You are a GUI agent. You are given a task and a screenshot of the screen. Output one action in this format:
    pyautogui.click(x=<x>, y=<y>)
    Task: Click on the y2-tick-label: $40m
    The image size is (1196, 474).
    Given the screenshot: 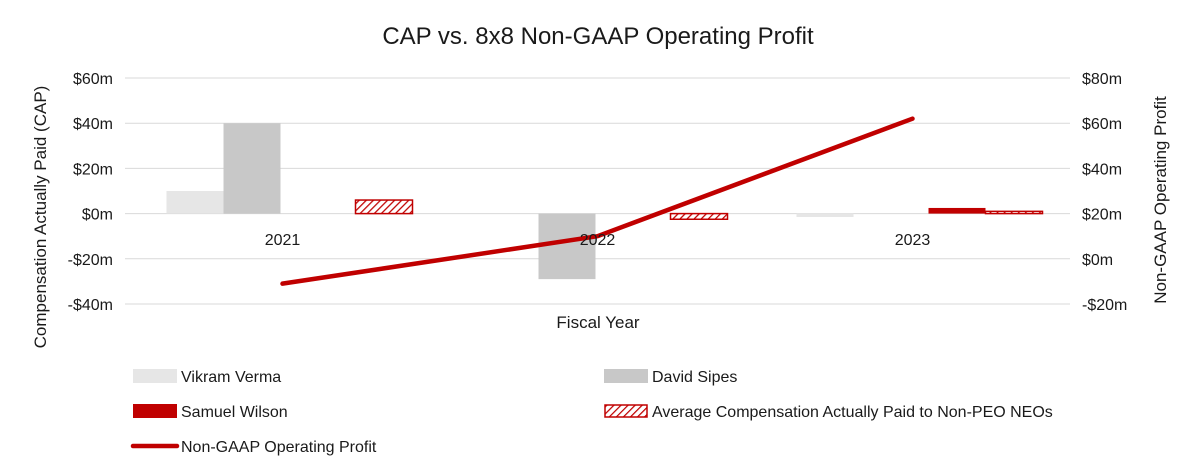 What is the action you would take?
    pyautogui.click(x=1102, y=169)
    